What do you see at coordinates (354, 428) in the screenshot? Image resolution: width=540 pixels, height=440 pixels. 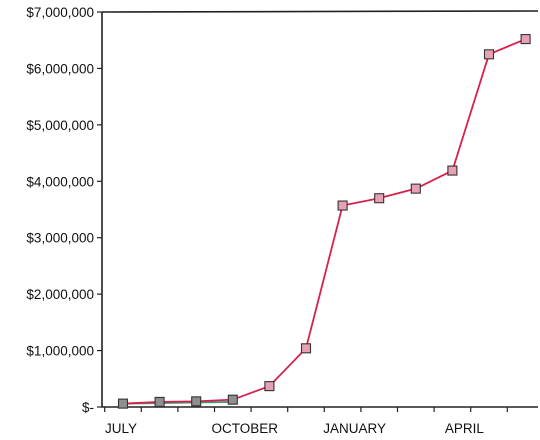 I see `x-tick-label: JANUARY` at bounding box center [354, 428].